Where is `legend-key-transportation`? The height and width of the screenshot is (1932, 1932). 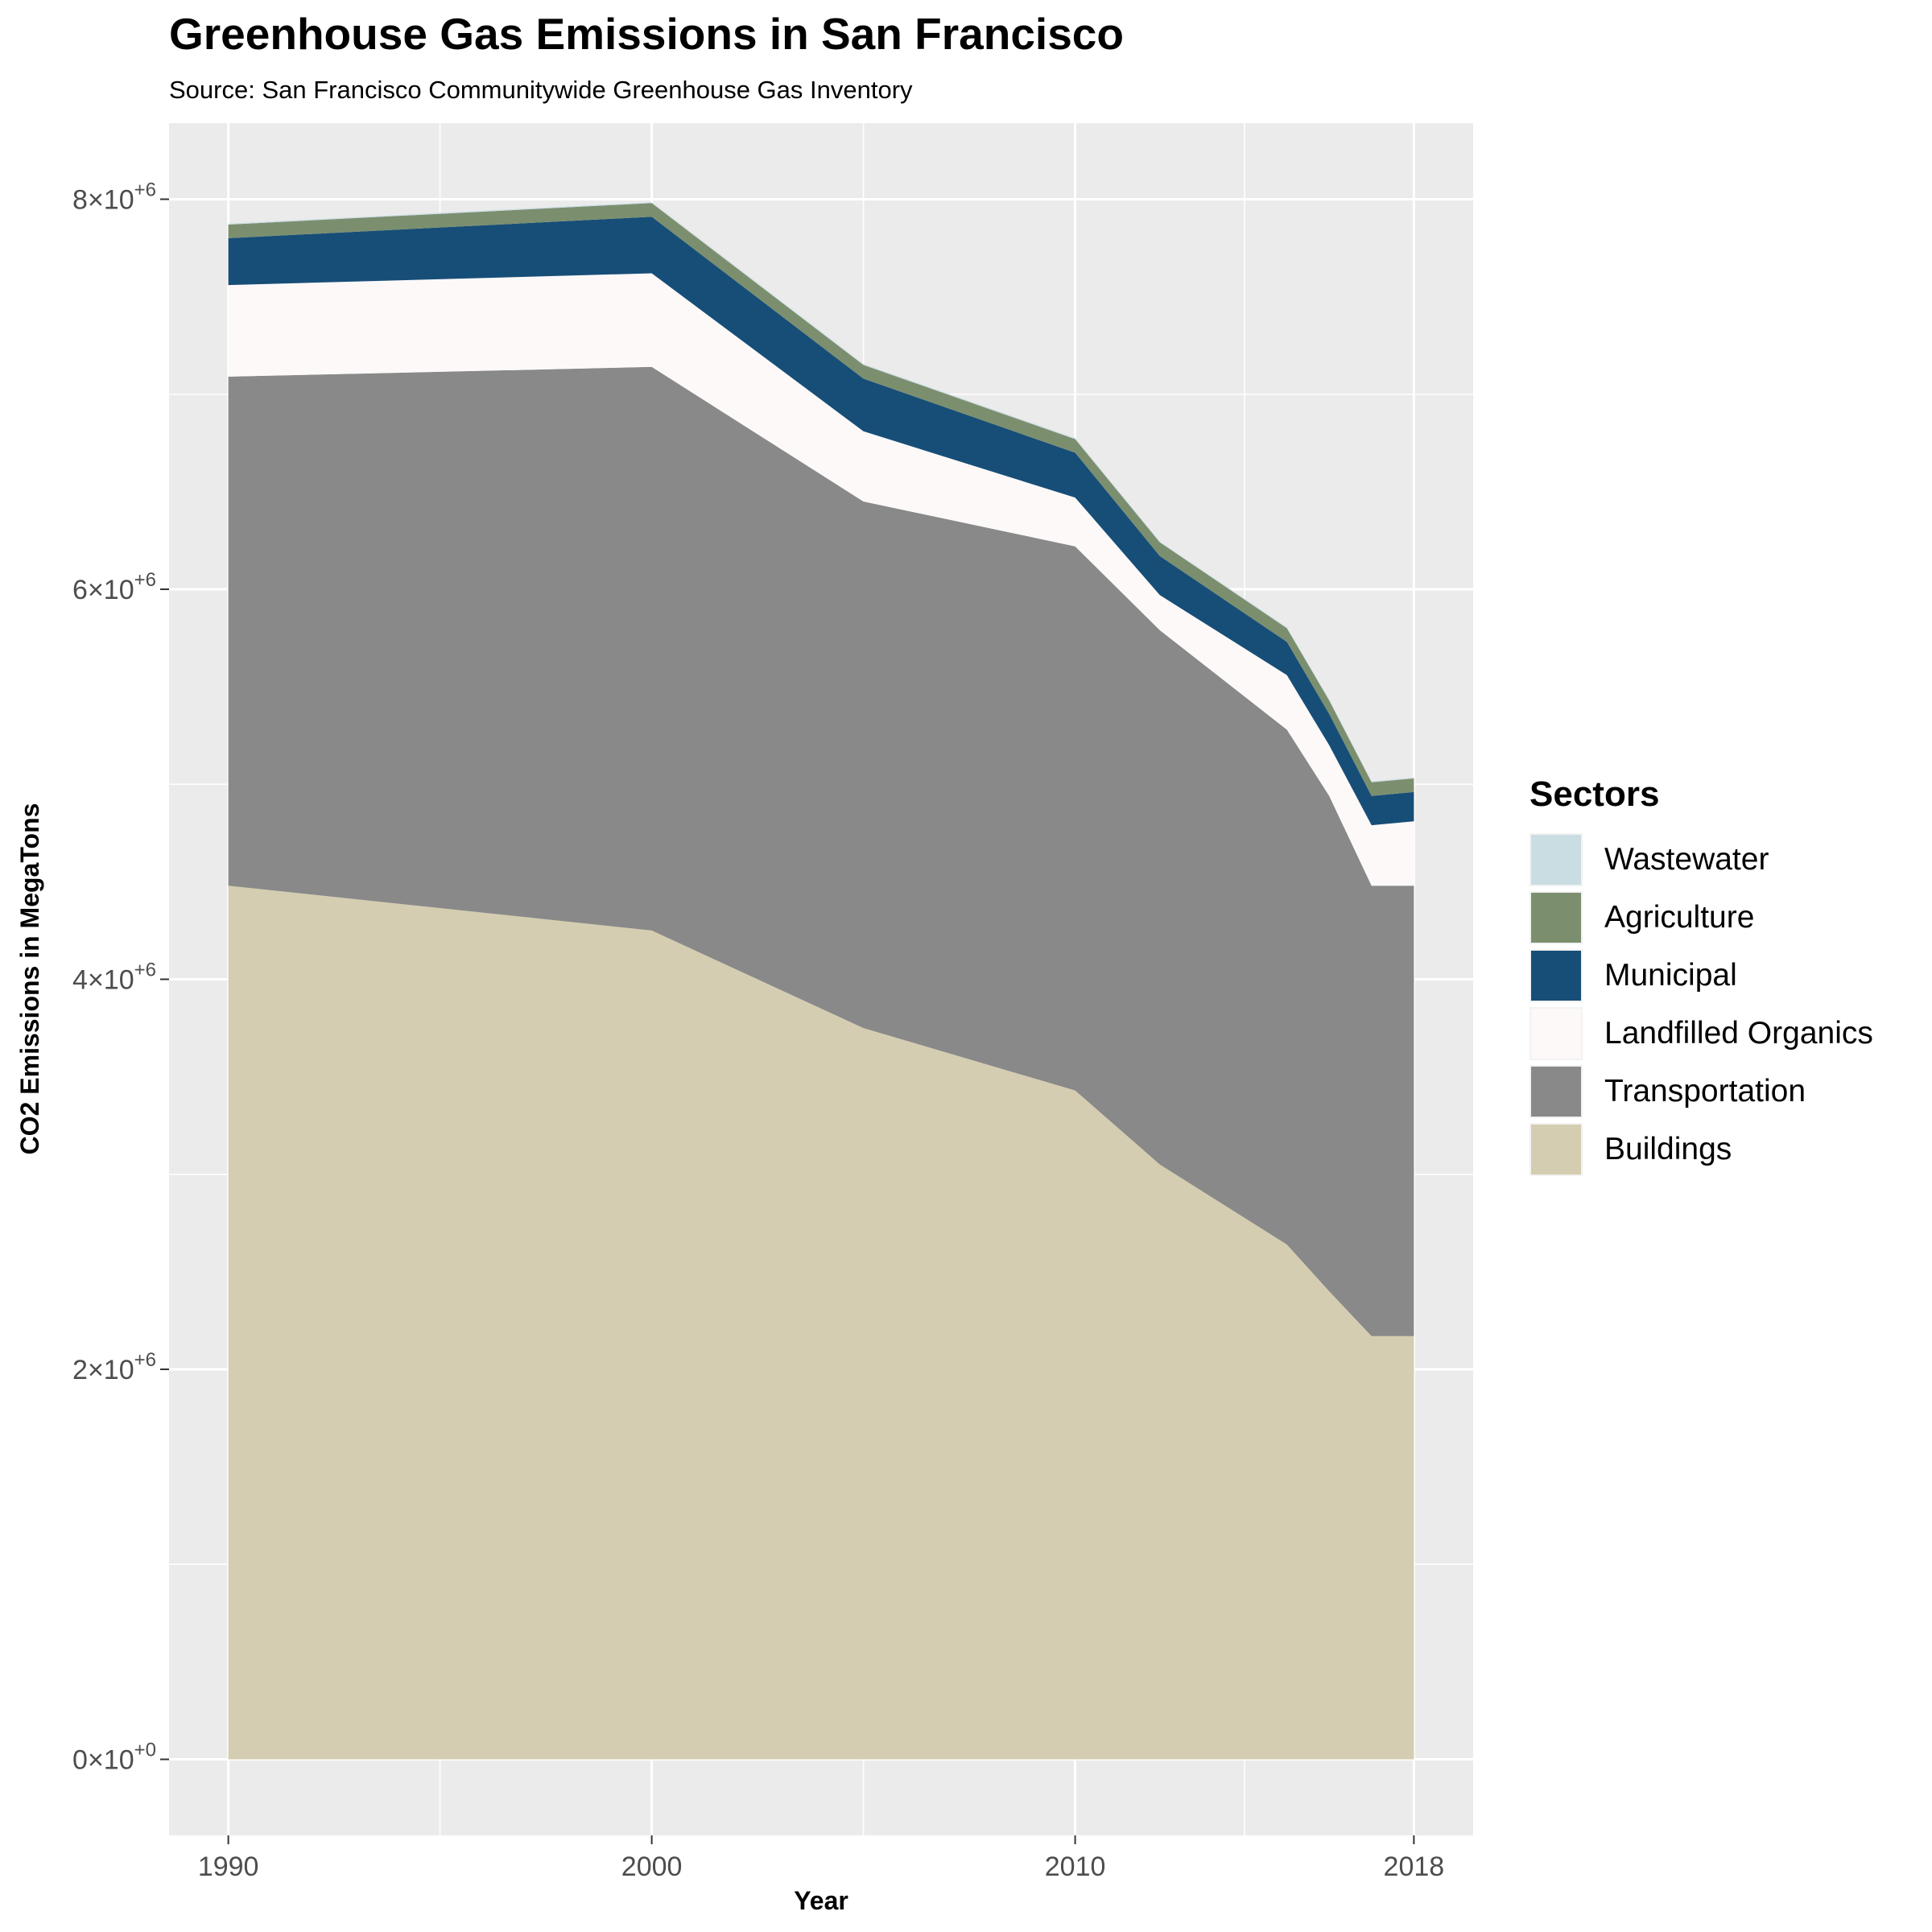
legend-key-transportation is located at coordinates (1556, 1091).